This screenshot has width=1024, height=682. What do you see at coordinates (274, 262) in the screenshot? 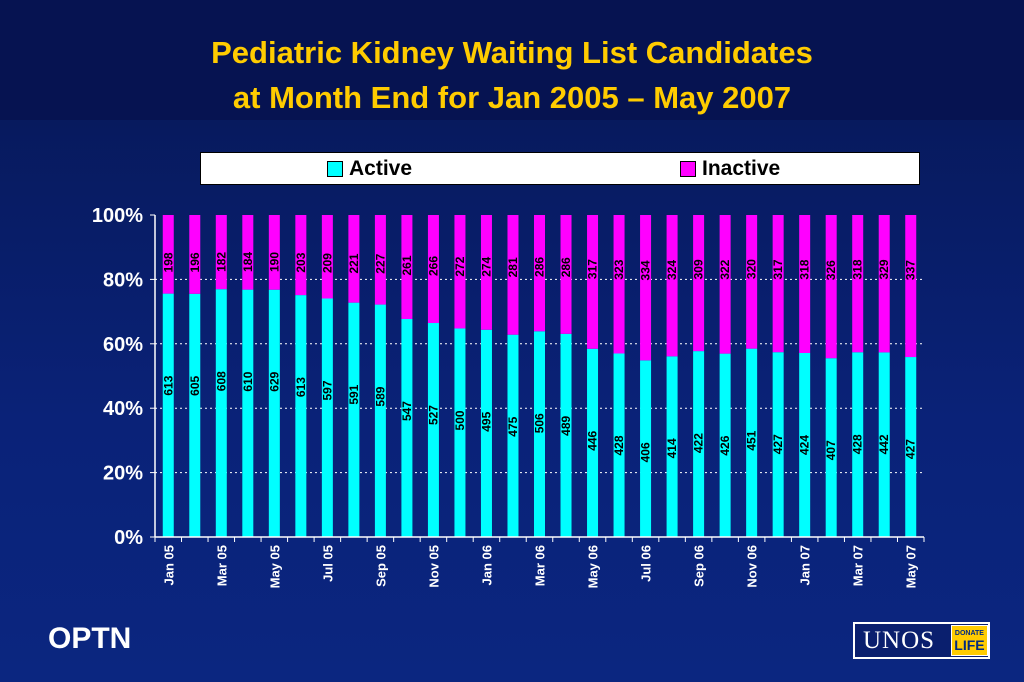
I see `data-label-inactive: 190` at bounding box center [274, 262].